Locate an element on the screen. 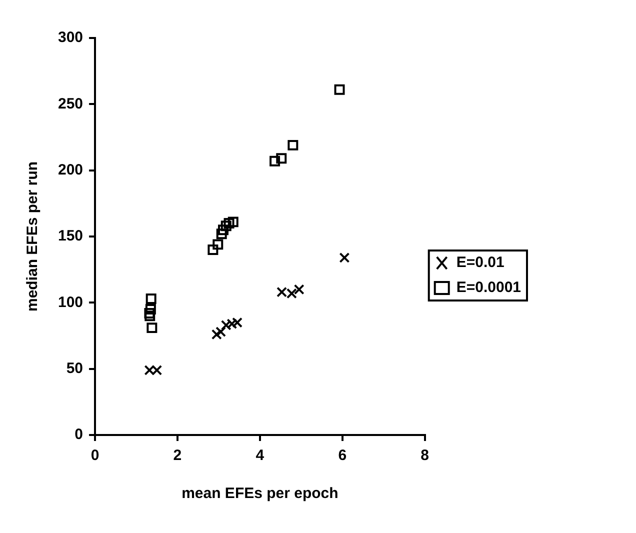 The height and width of the screenshot is (533, 636). y-tick-label: 250 is located at coordinates (71, 103).